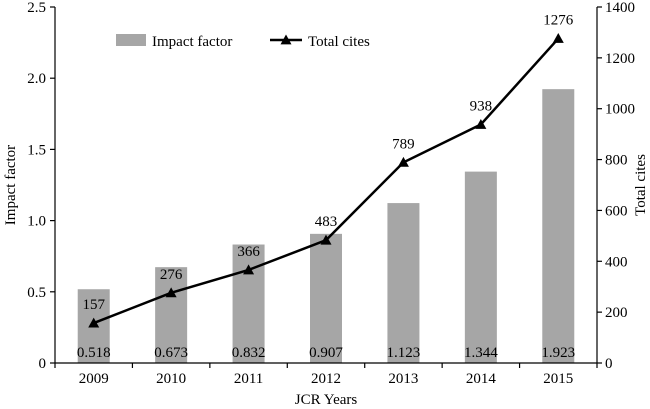 The height and width of the screenshot is (409, 650). What do you see at coordinates (616, 161) in the screenshot?
I see `y2-tick-label: 800` at bounding box center [616, 161].